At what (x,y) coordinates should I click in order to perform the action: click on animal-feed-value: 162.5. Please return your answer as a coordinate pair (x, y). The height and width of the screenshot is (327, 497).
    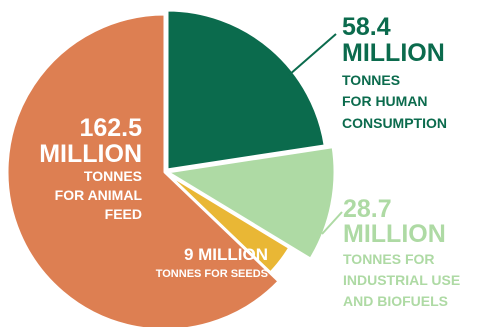
    Looking at the image, I should click on (110, 128).